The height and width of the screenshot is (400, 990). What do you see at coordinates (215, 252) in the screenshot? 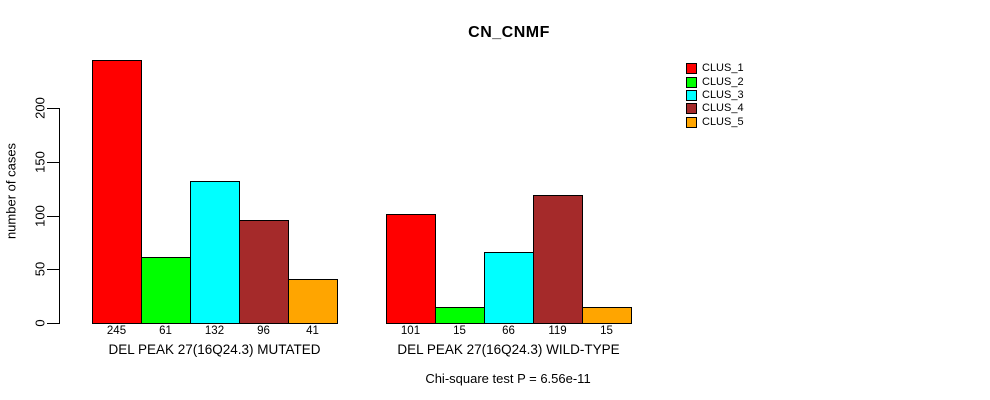
I see `bar-clus_3-group1` at bounding box center [215, 252].